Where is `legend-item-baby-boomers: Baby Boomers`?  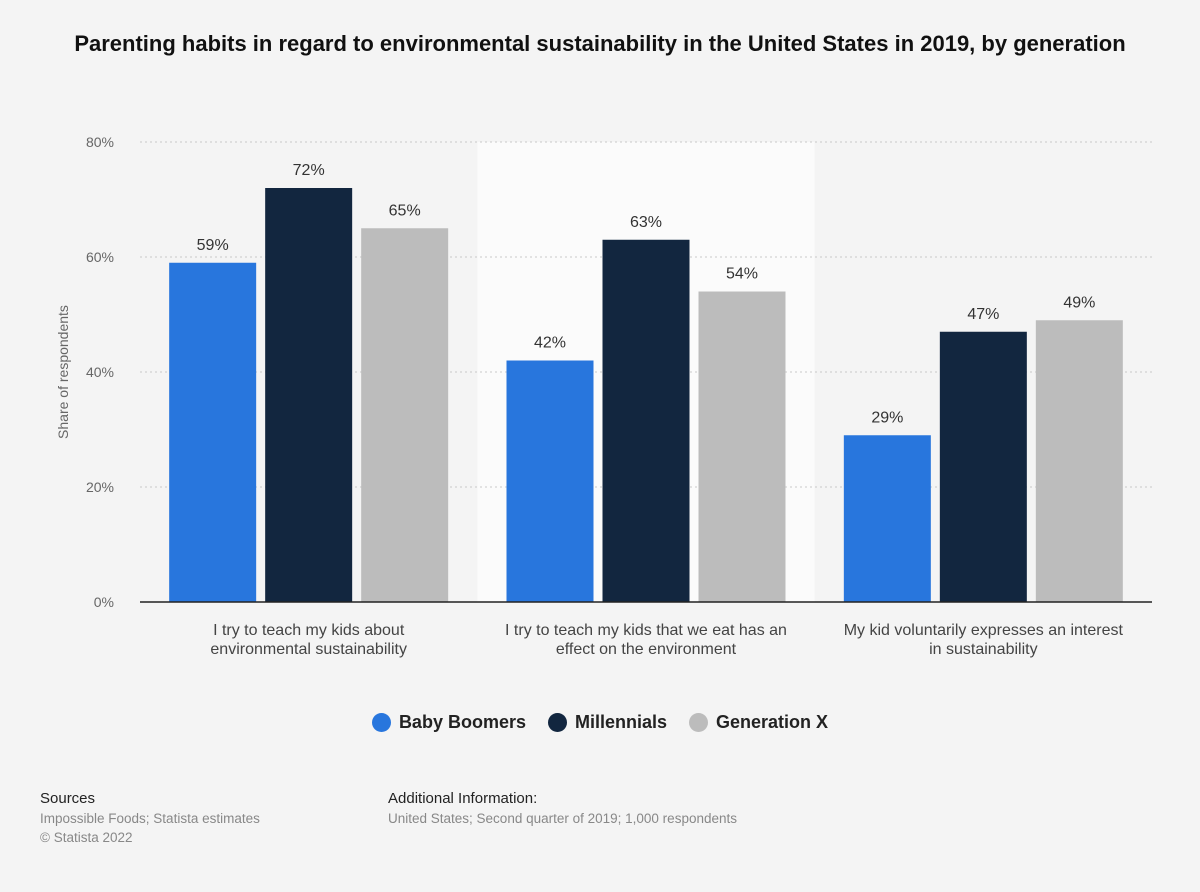
legend-item-baby-boomers: Baby Boomers is located at coordinates (448, 722).